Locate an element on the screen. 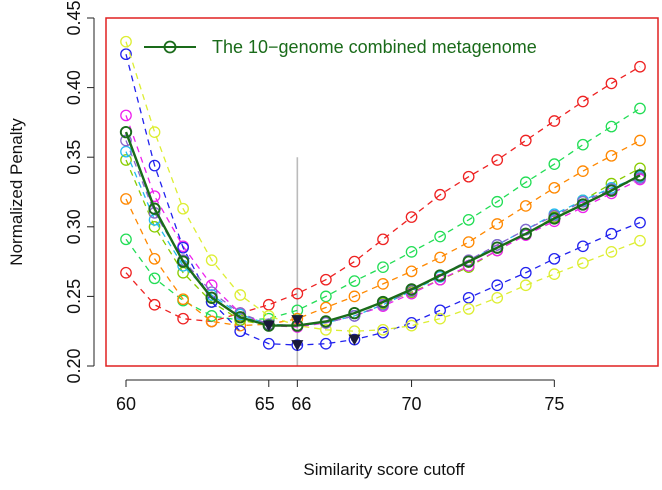 The image size is (662, 490). x-tick-label: 65 is located at coordinates (265, 404).